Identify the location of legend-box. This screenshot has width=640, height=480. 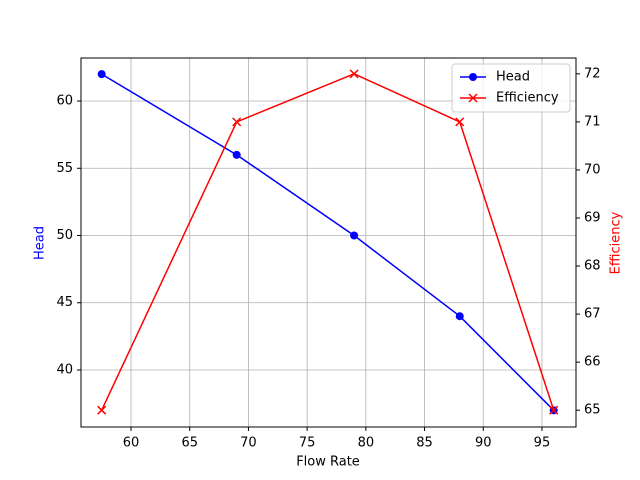
(511, 88).